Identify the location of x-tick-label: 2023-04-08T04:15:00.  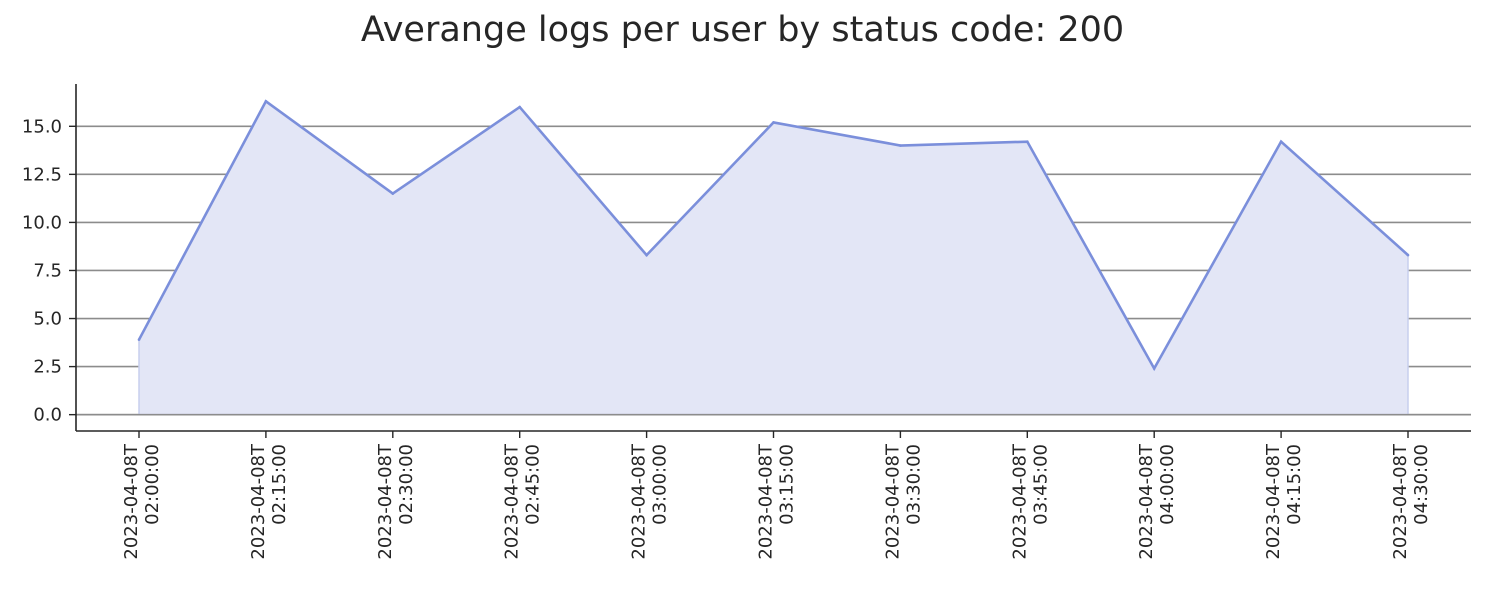
(1284, 501).